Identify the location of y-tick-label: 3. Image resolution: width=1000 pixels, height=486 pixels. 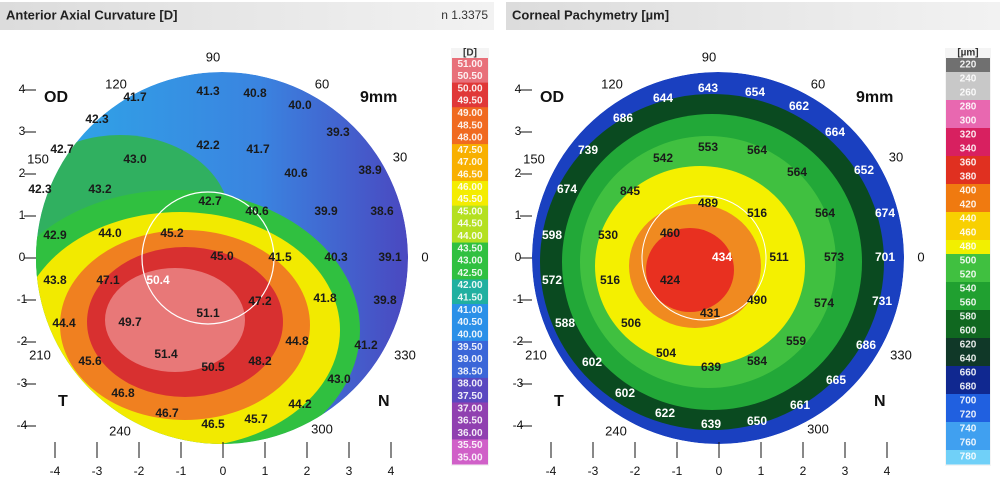
(518, 131).